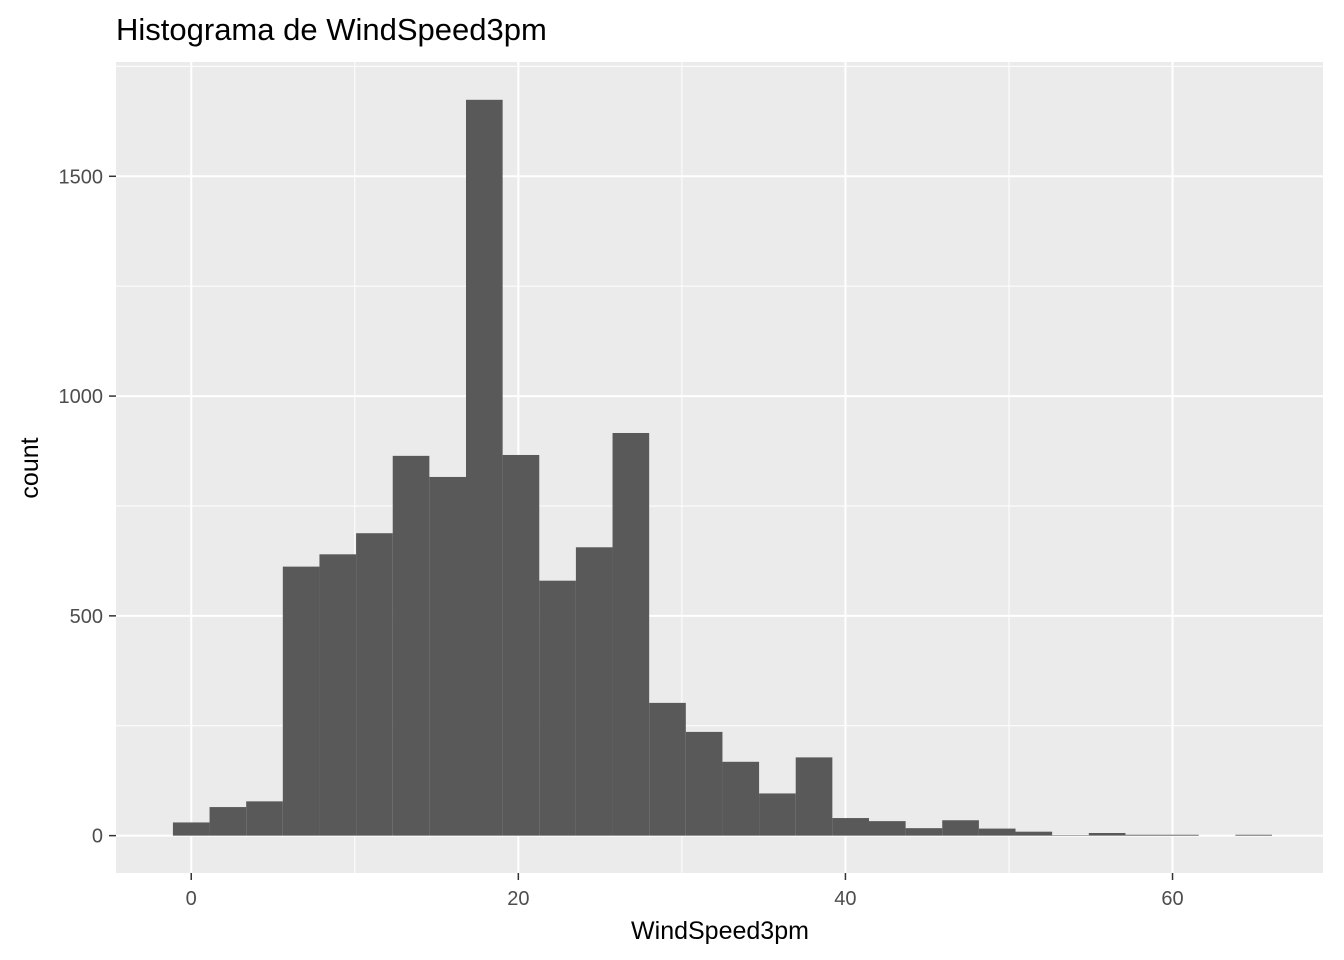  What do you see at coordinates (81, 177) in the screenshot?
I see `y-tick-label: 1500` at bounding box center [81, 177].